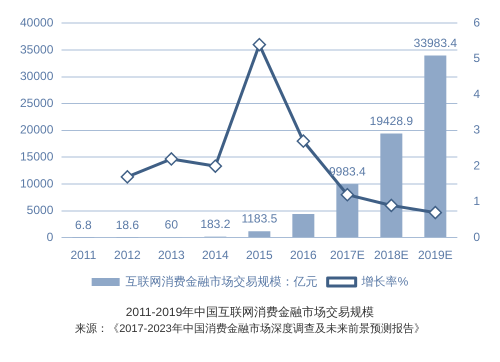 The width and height of the screenshot is (500, 362). I want to click on legend-label: 增长率%, so click(384, 281).